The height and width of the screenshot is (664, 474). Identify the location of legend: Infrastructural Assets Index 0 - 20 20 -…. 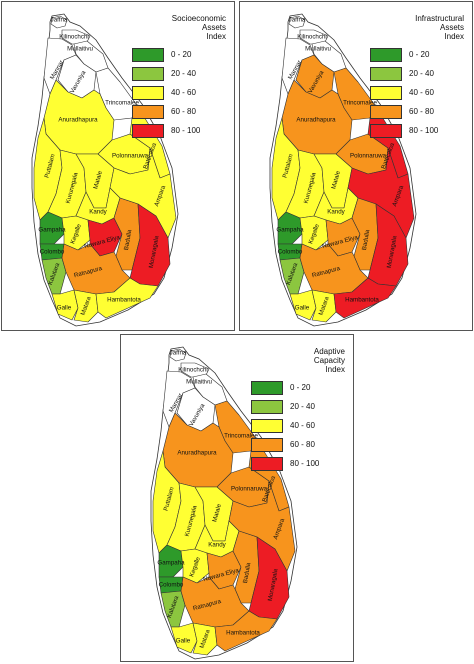
(414, 78).